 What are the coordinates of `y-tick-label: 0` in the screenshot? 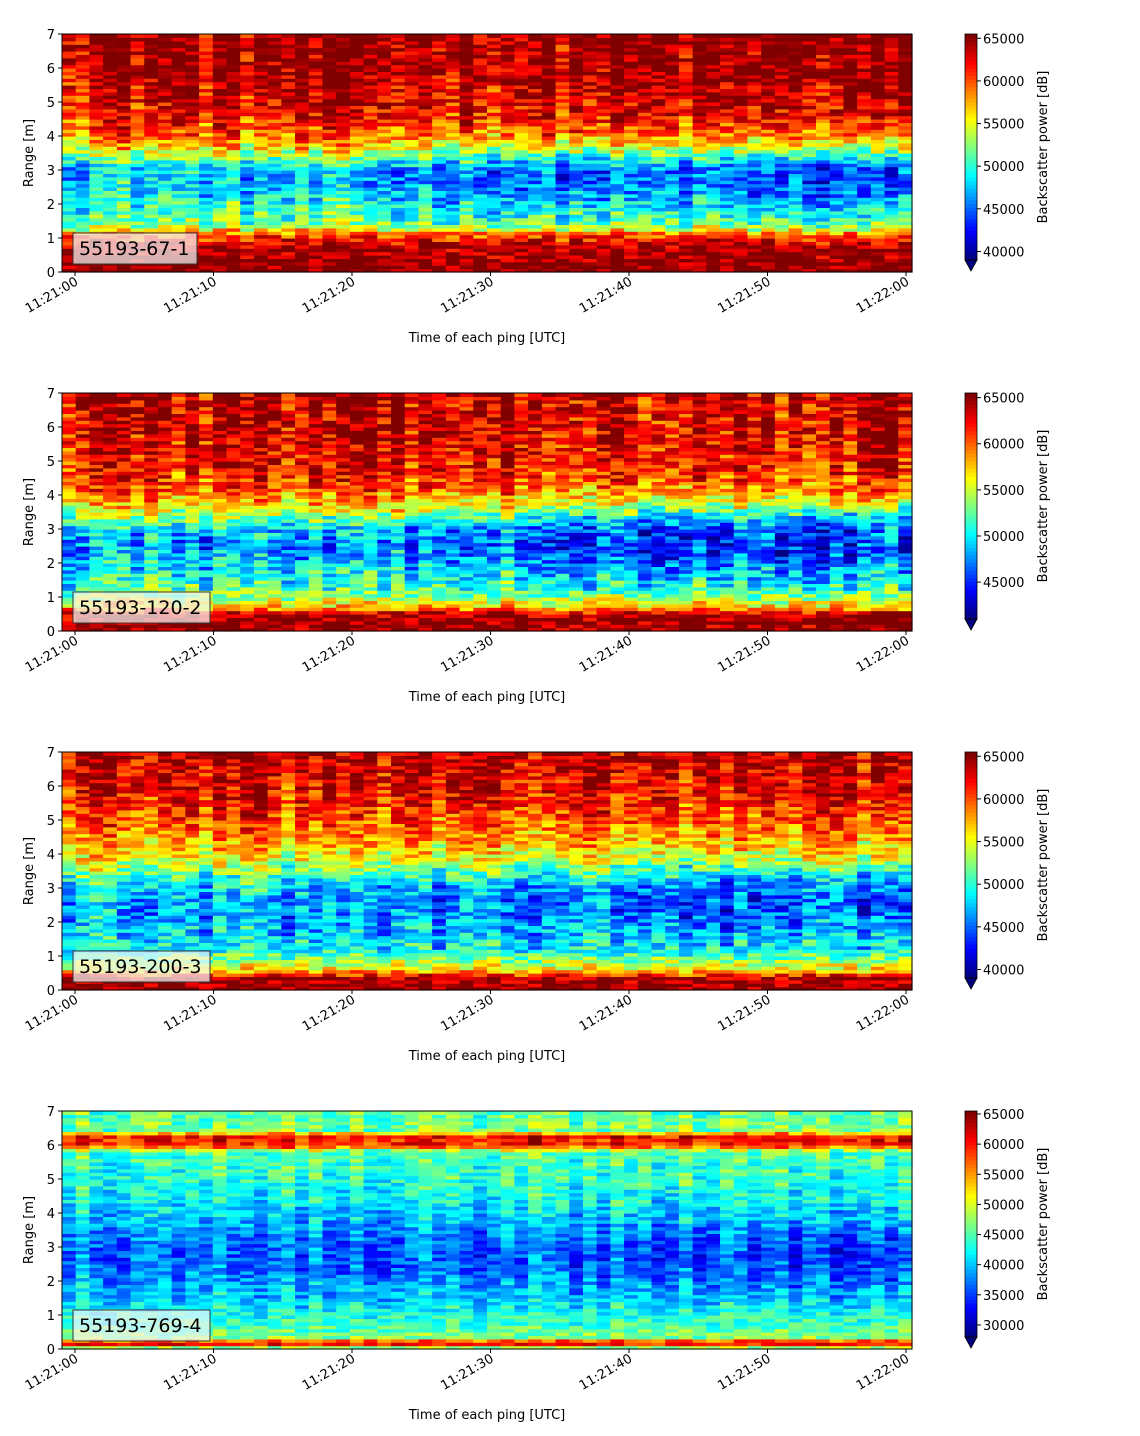 It's located at (51, 273).